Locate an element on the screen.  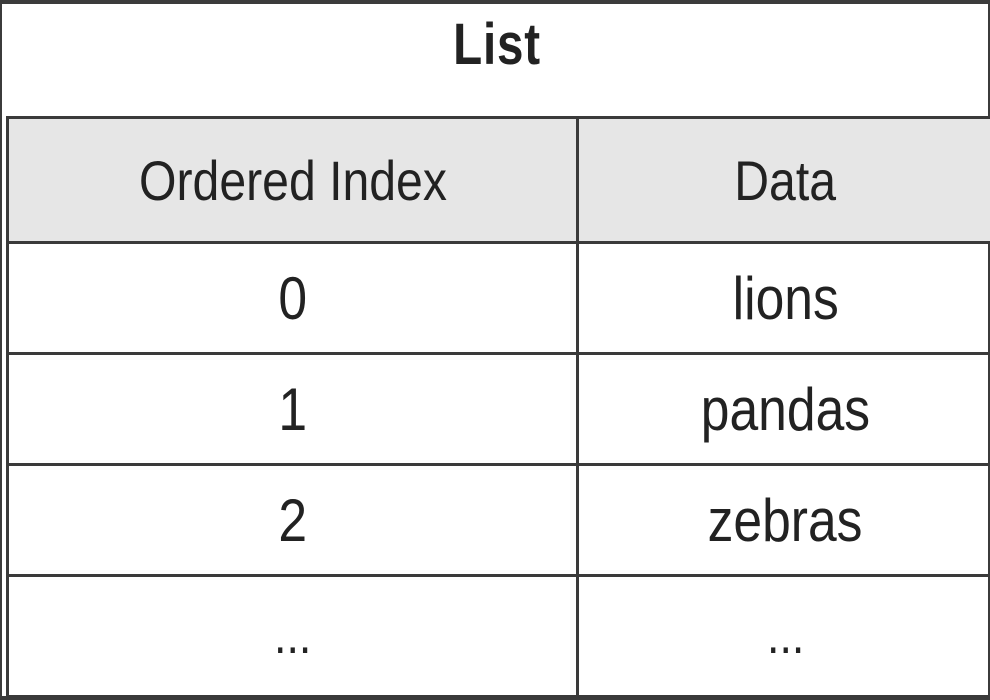
data-cell: zebras is located at coordinates (783, 520).